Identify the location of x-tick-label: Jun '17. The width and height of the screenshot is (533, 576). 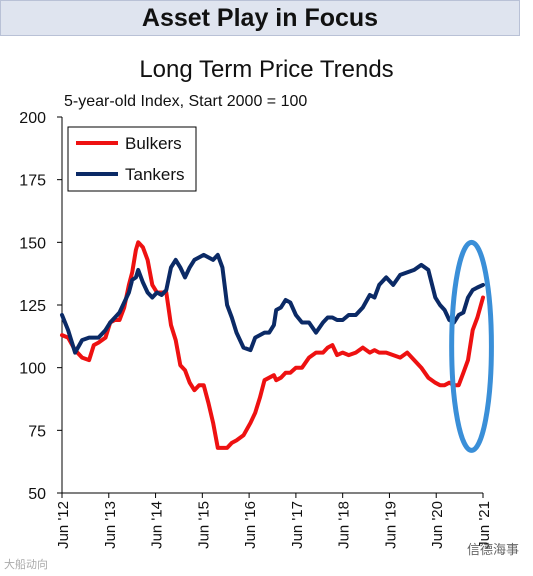
(297, 525).